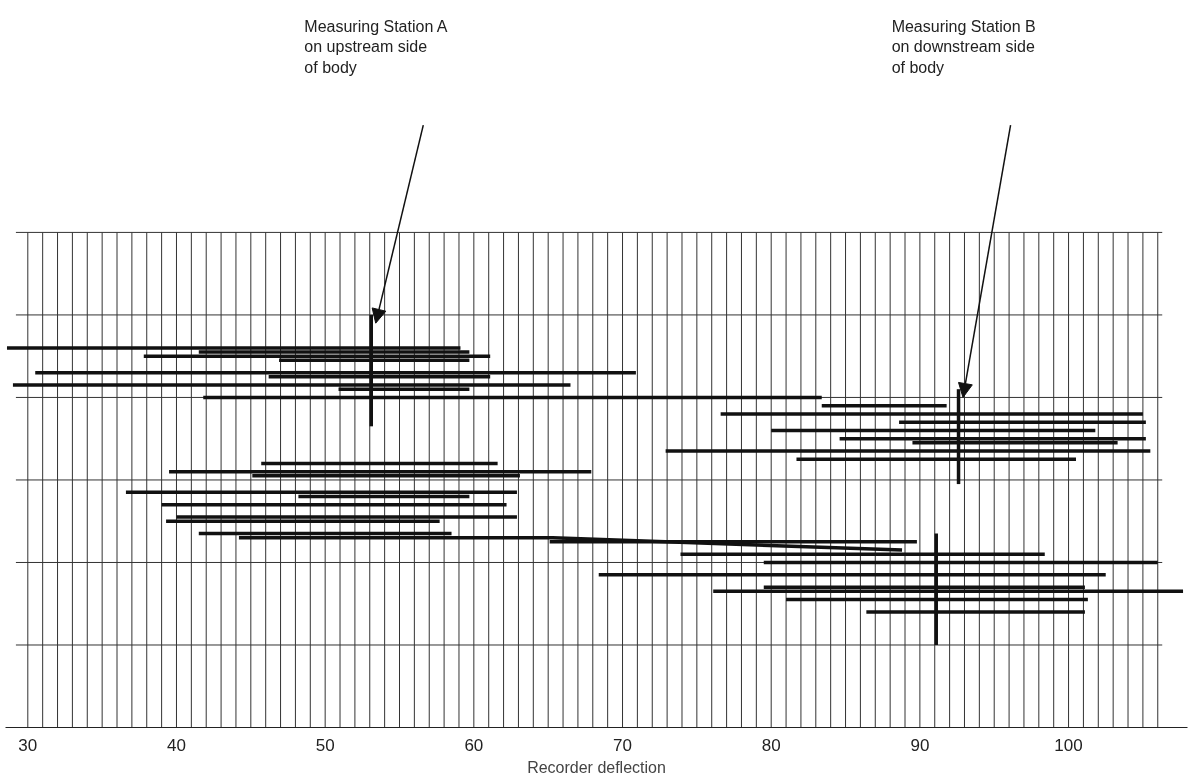 This screenshot has width=1192, height=778. What do you see at coordinates (176, 745) in the screenshot?
I see `x-tick-label: 40` at bounding box center [176, 745].